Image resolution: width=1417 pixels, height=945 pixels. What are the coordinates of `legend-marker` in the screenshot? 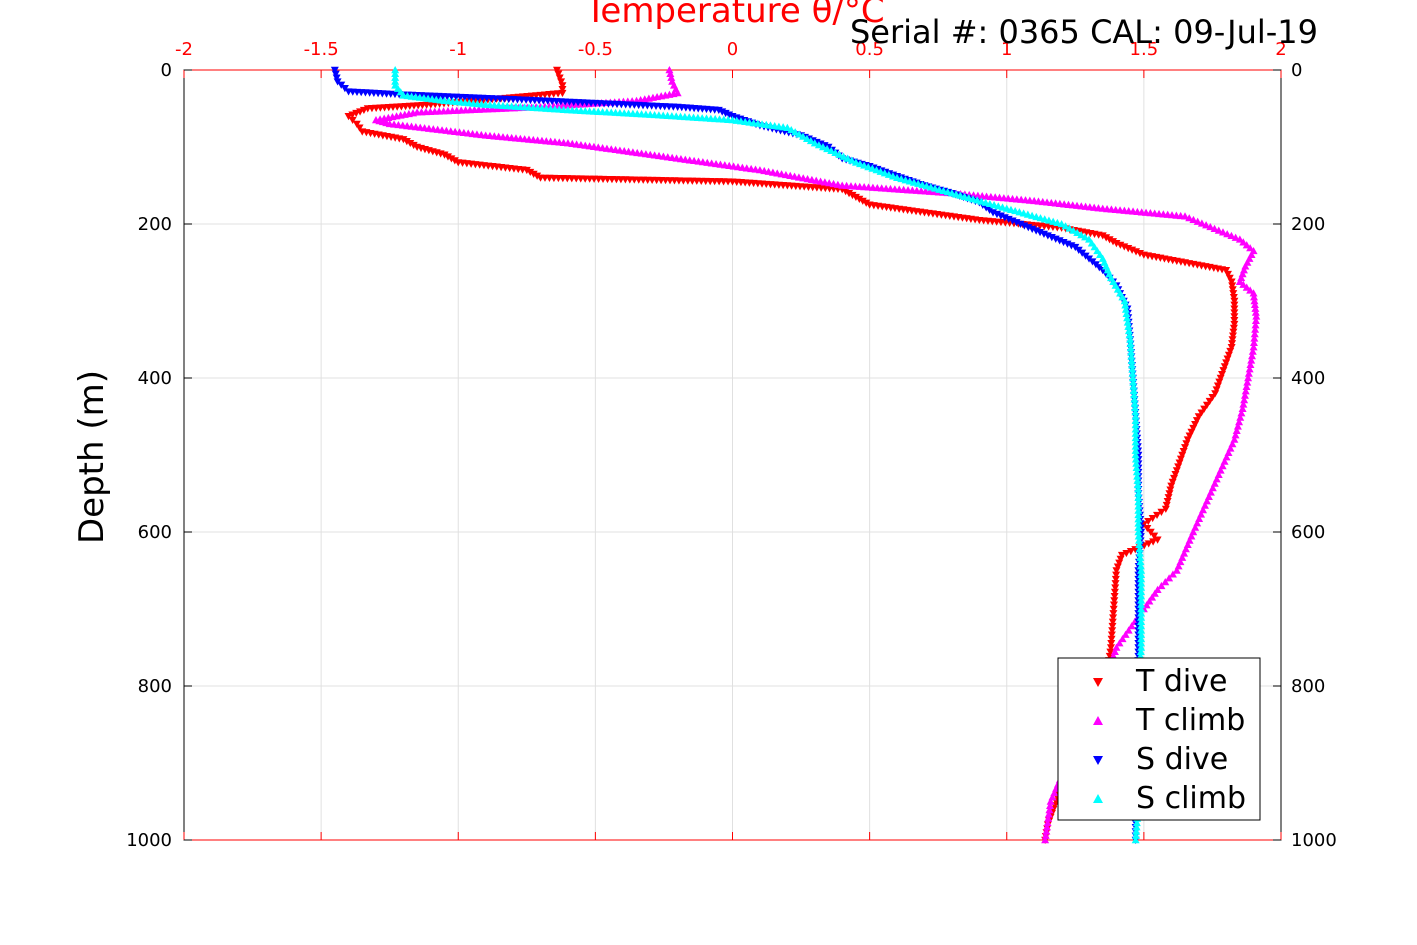 It's located at (1098, 682).